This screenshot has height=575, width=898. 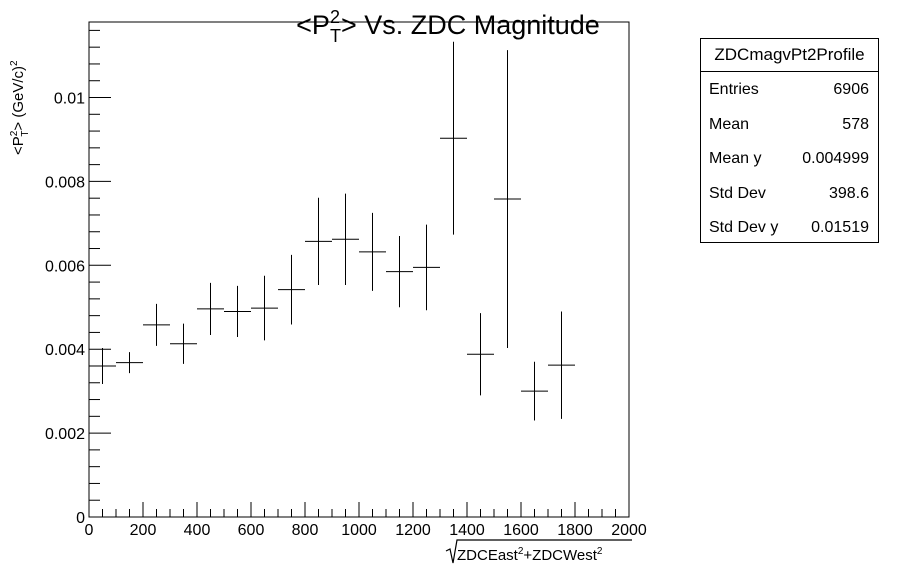 I want to click on stats-value: 0.01519, so click(x=840, y=227).